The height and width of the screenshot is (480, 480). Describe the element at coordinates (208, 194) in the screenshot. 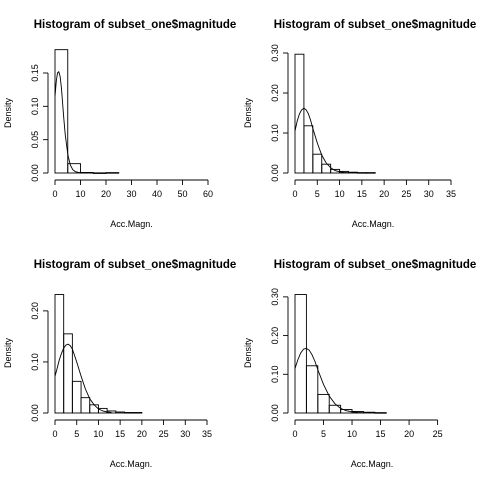

I see `x-tick-label: 60` at that location.